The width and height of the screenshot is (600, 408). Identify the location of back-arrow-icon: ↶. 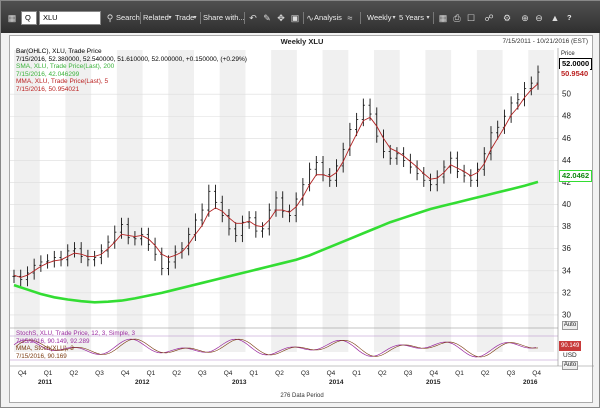
(253, 18).